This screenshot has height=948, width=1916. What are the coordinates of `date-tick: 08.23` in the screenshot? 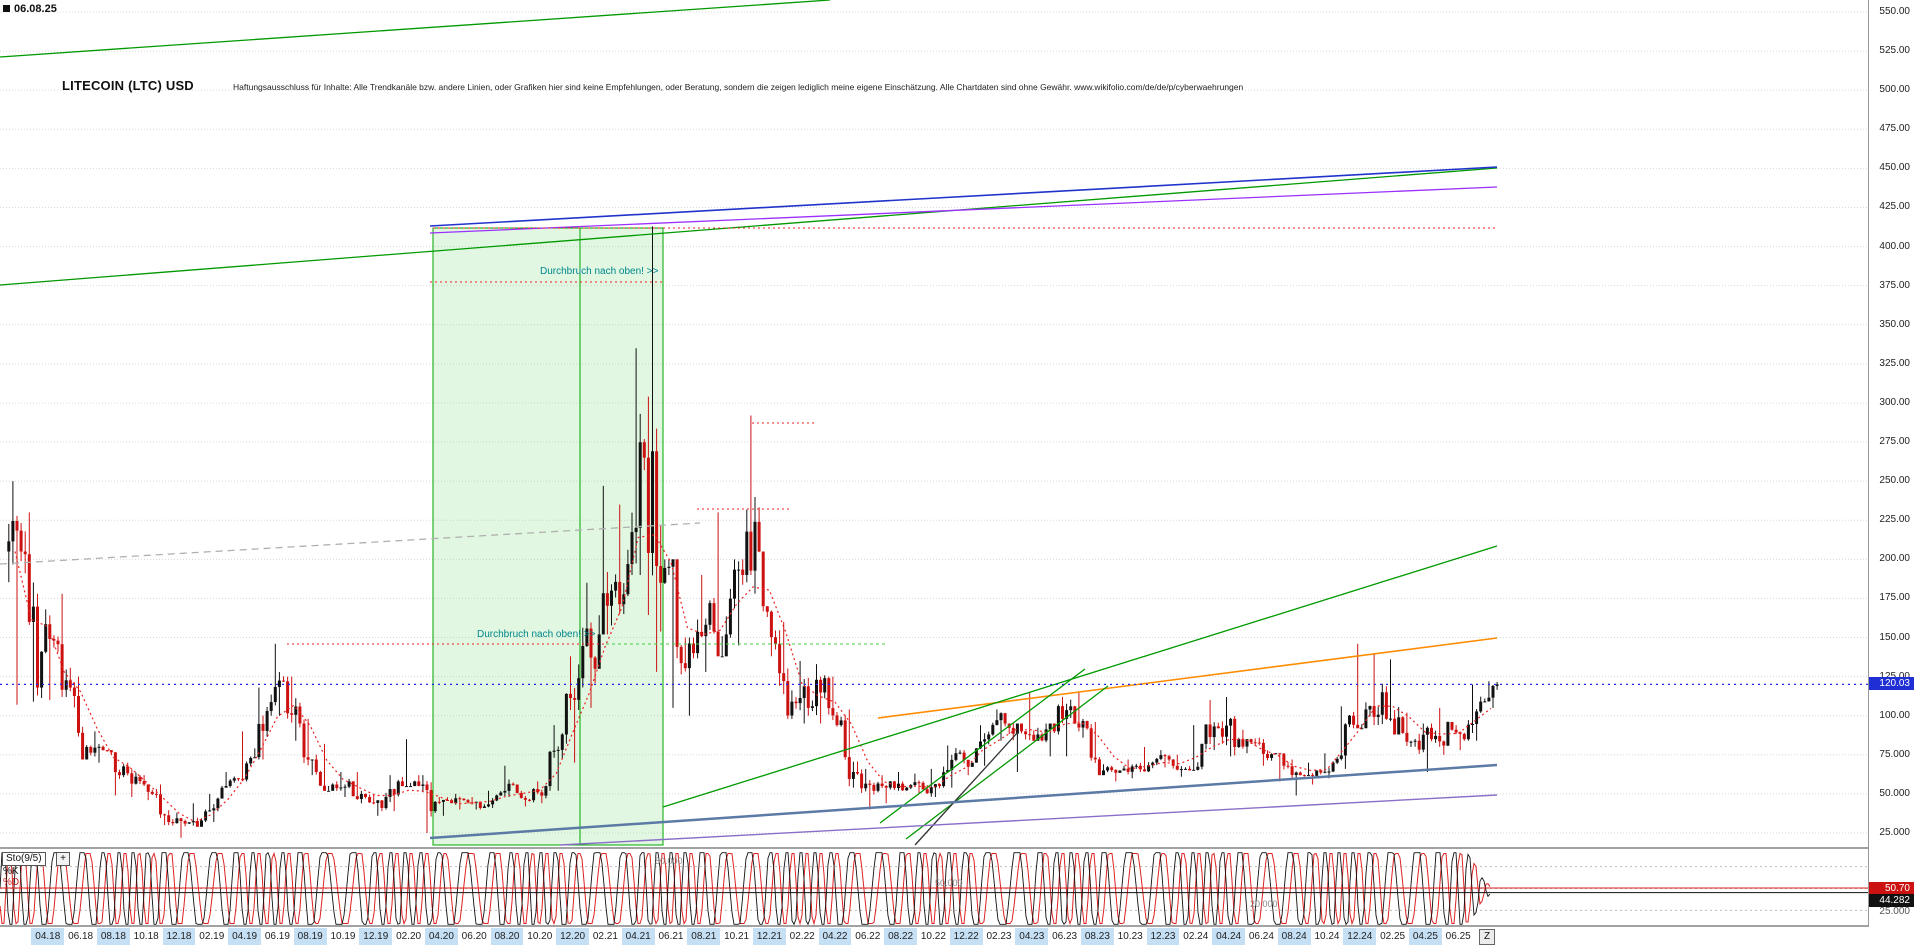 It's located at (1097, 936).